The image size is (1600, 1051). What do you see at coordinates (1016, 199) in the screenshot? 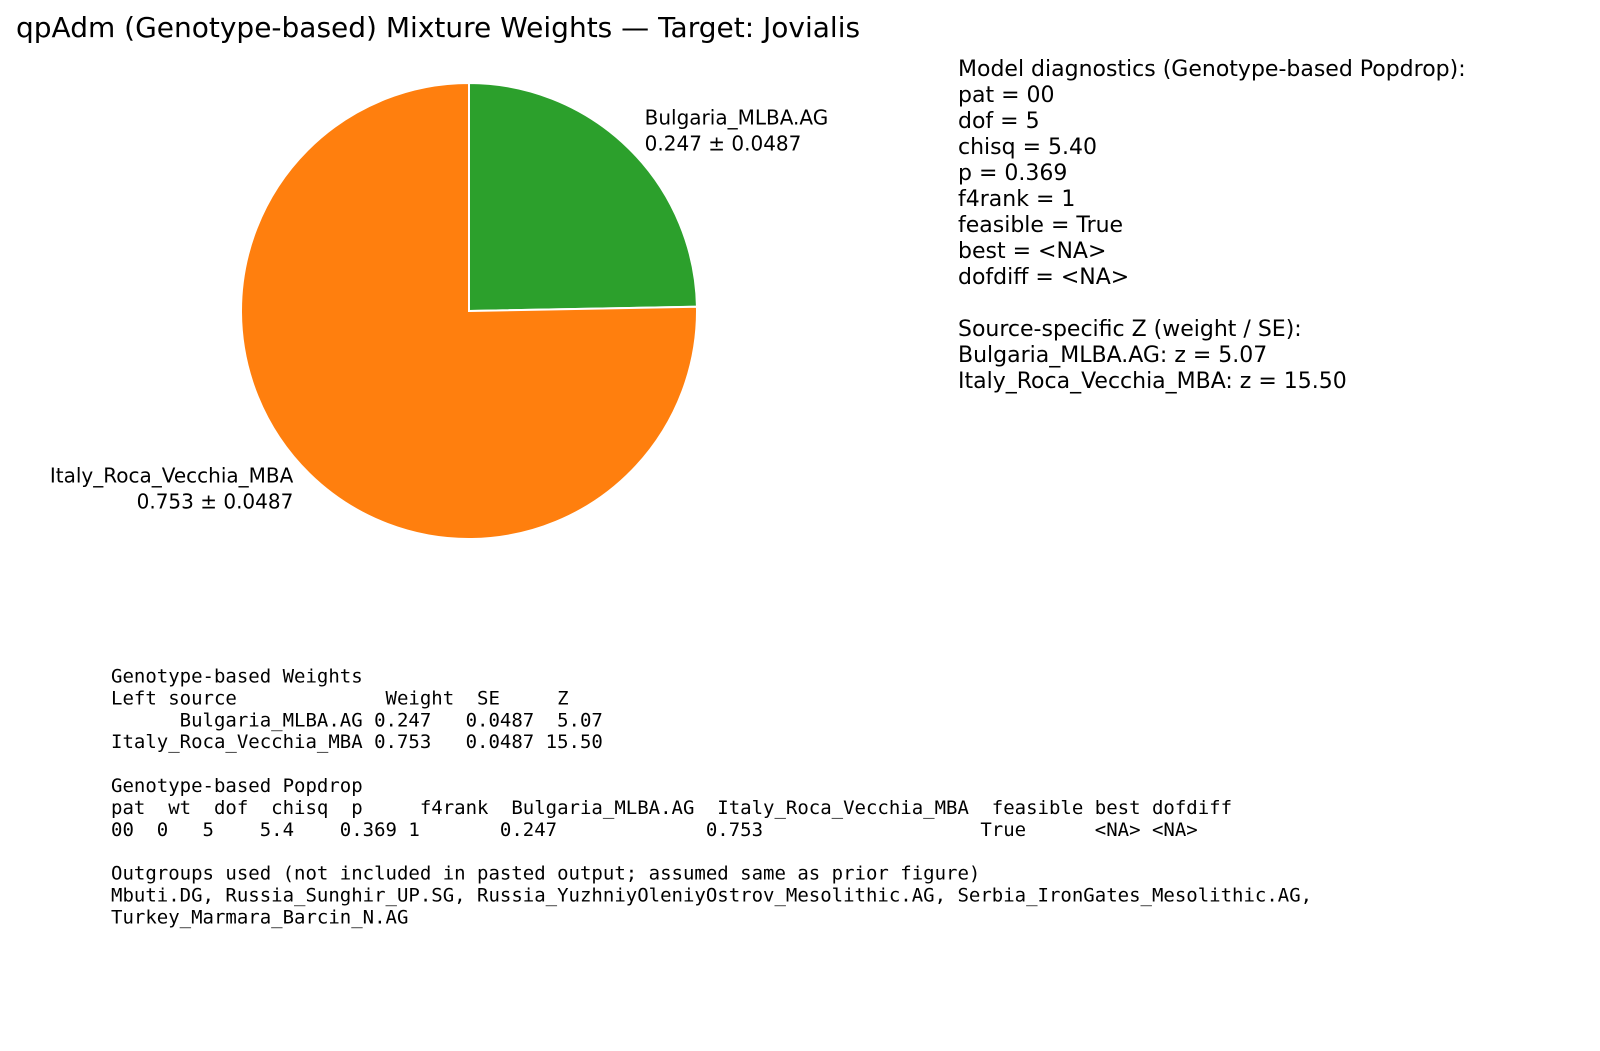
I see `diagnostics-line: f4rank = 1` at bounding box center [1016, 199].